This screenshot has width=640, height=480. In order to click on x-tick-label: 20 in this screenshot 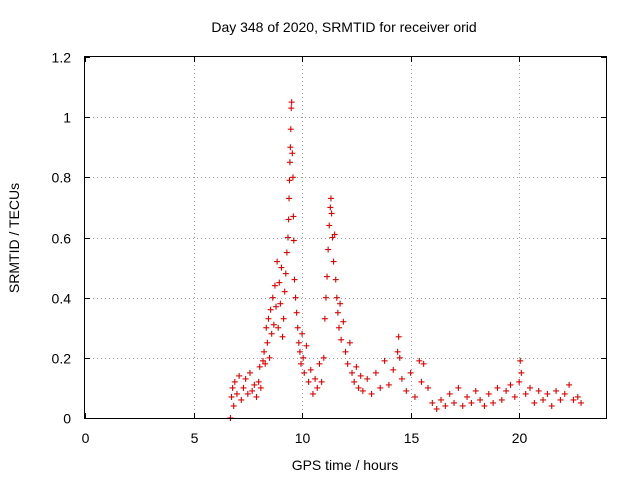, I will do `click(520, 438)`.